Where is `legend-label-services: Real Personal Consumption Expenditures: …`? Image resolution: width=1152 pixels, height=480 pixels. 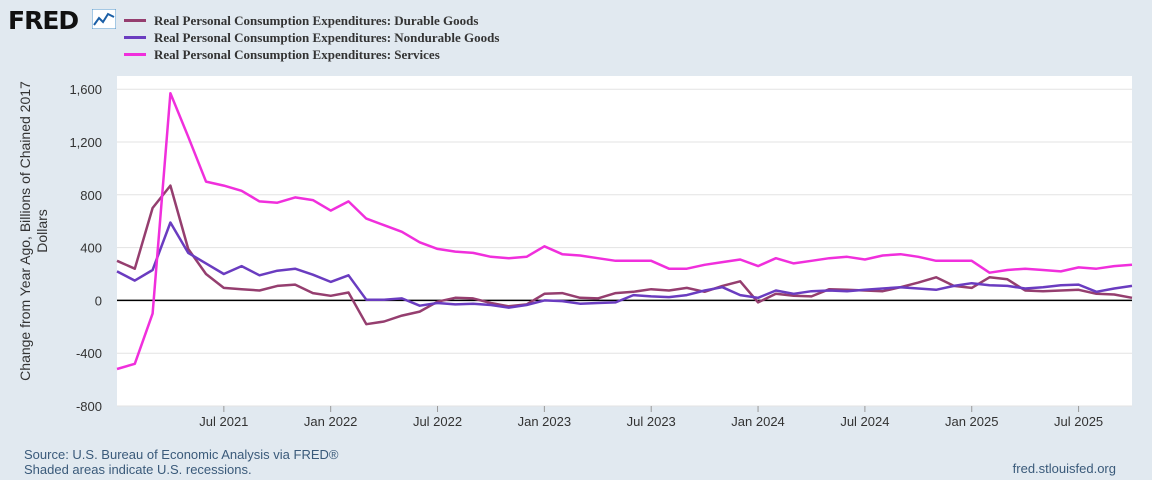
legend-label-services: Real Personal Consumption Expenditures: … is located at coordinates (297, 54).